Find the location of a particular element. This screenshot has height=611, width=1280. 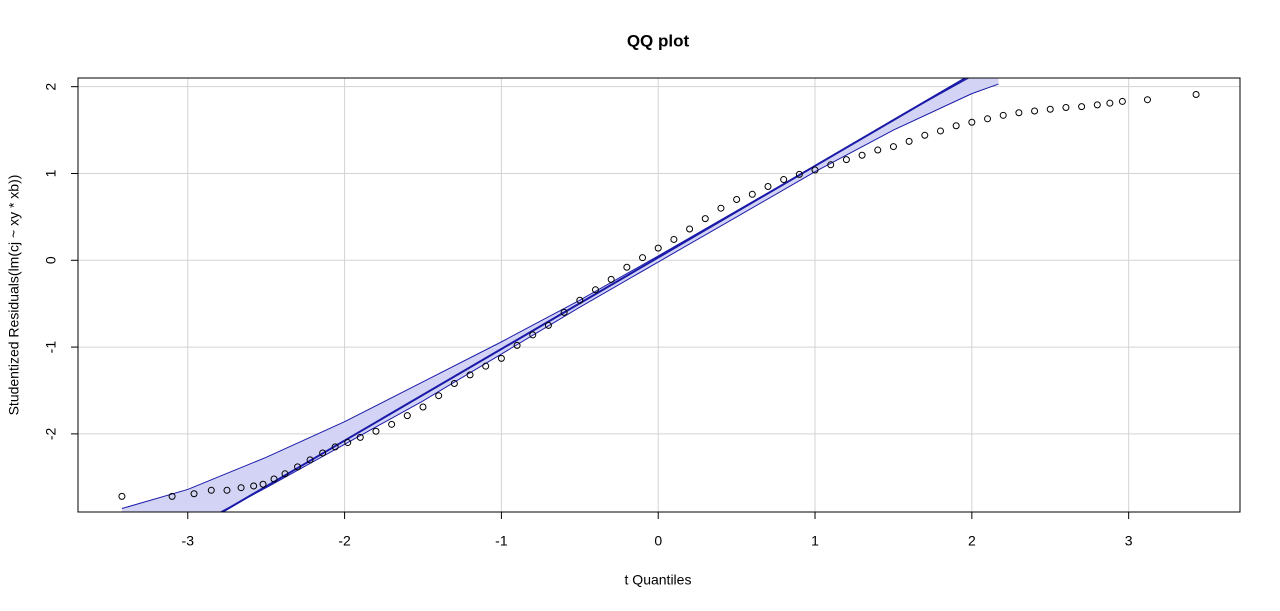

y-axis-label: Studentized Residuals(lm(cj ~ xy * xb)) is located at coordinates (14, 295).